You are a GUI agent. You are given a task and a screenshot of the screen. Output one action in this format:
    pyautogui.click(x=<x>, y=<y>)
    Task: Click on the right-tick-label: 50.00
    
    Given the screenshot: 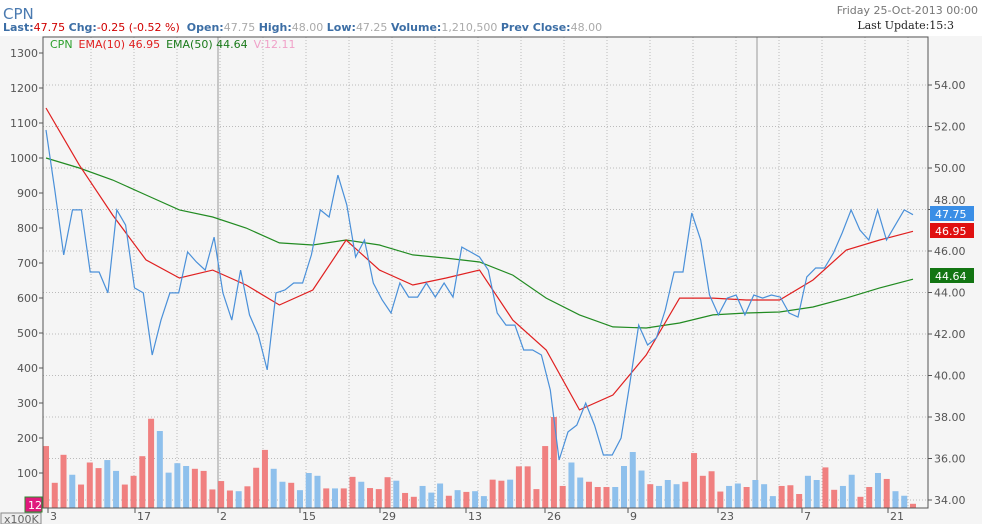 What is the action you would take?
    pyautogui.click(x=950, y=168)
    